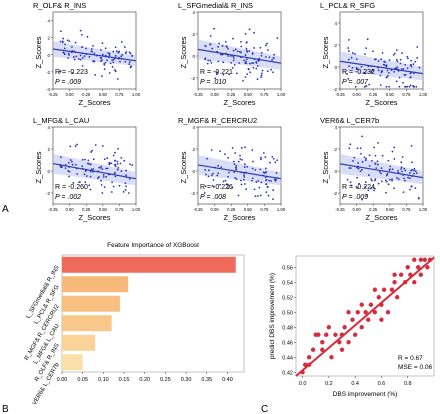 Image resolution: width=440 pixels, height=414 pixels. What do you see at coordinates (103, 380) in the screenshot?
I see `x-tick-label: 0.10` at bounding box center [103, 380].